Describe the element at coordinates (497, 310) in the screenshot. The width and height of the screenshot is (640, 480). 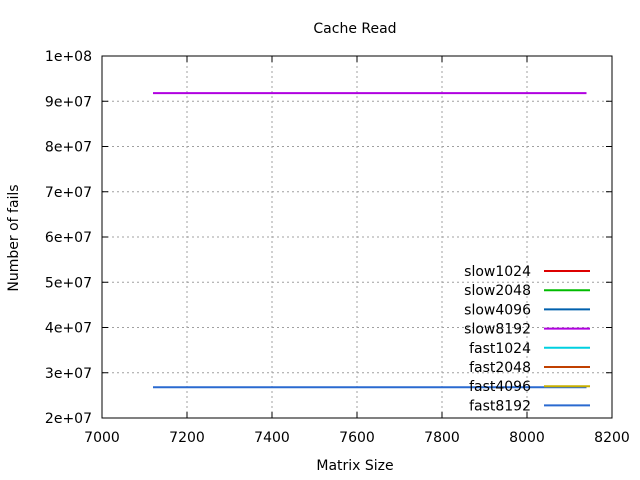
I see `legend-label-slow4096: slow4096` at that location.